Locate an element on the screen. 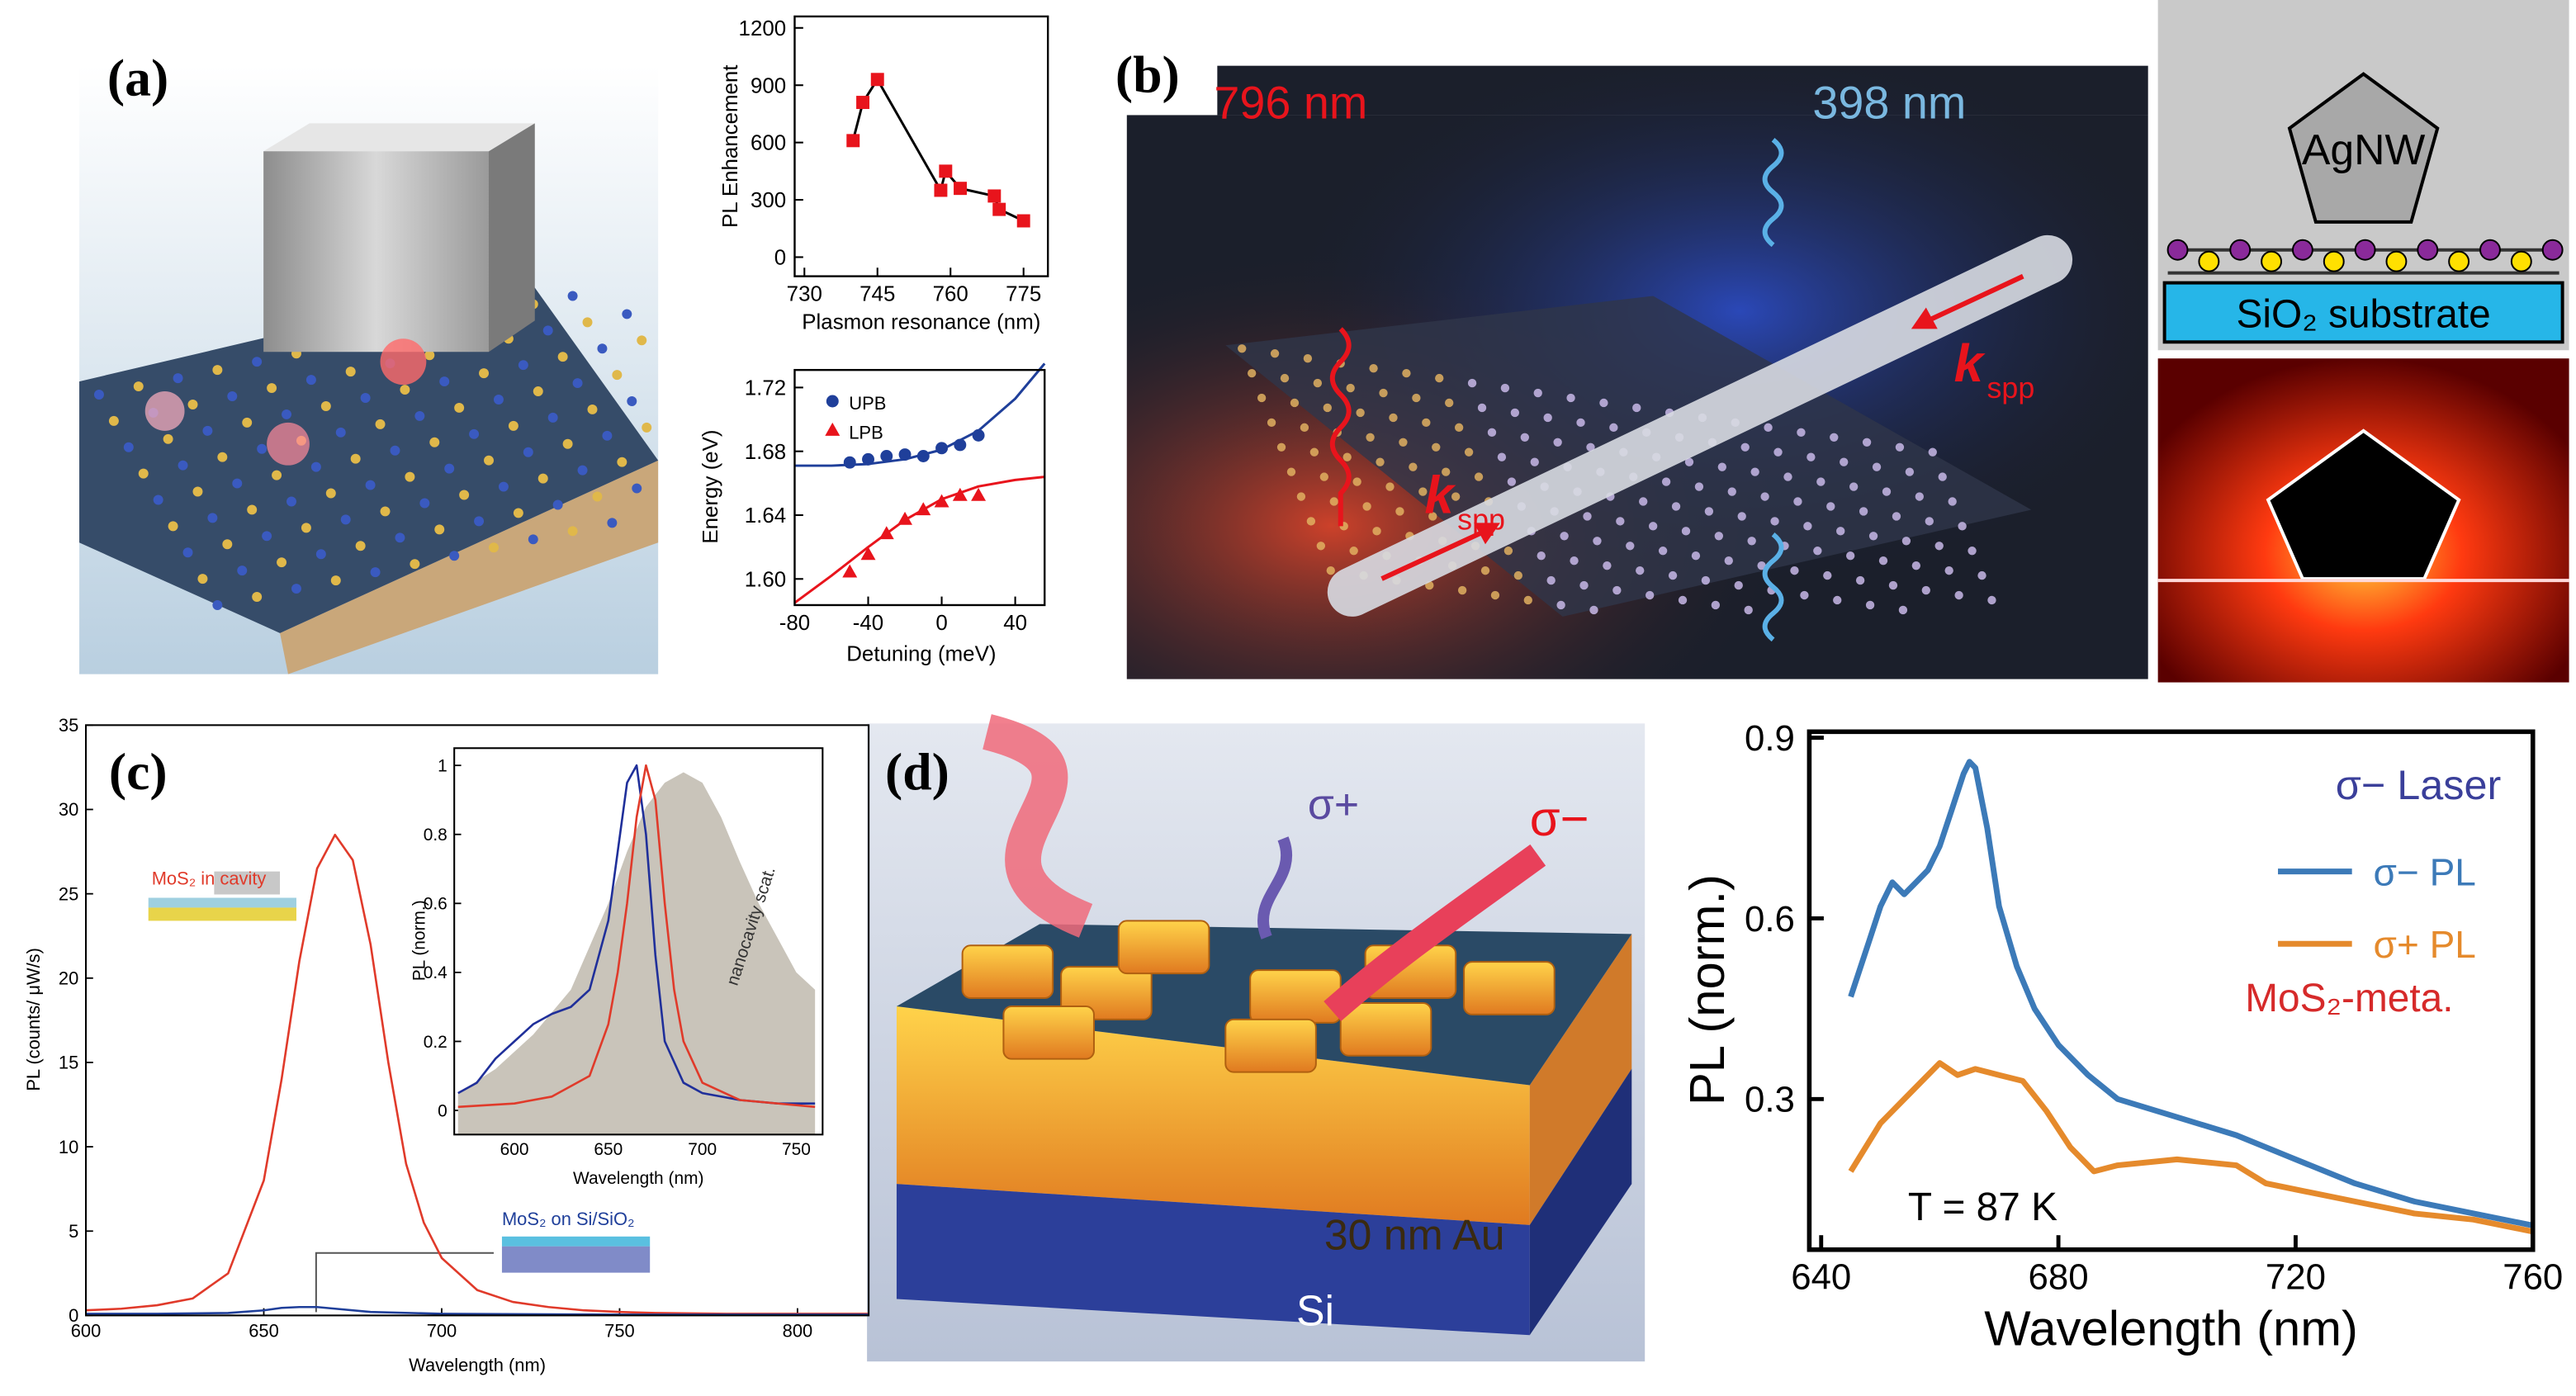 This screenshot has width=2576, height=1396. area is located at coordinates (636, 953).